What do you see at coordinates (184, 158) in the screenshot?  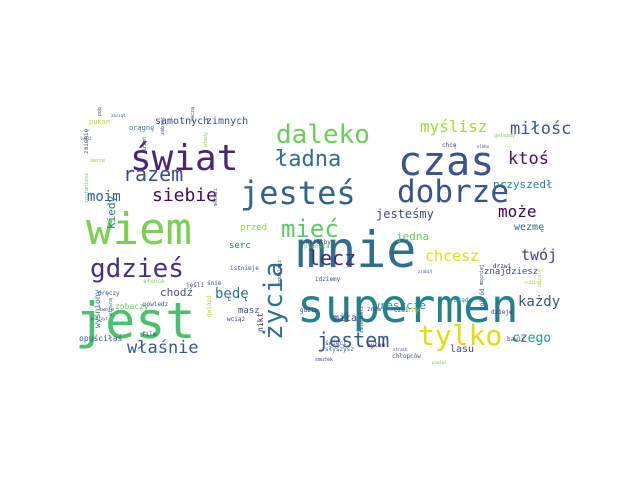 I see `cloud-word: świat` at bounding box center [184, 158].